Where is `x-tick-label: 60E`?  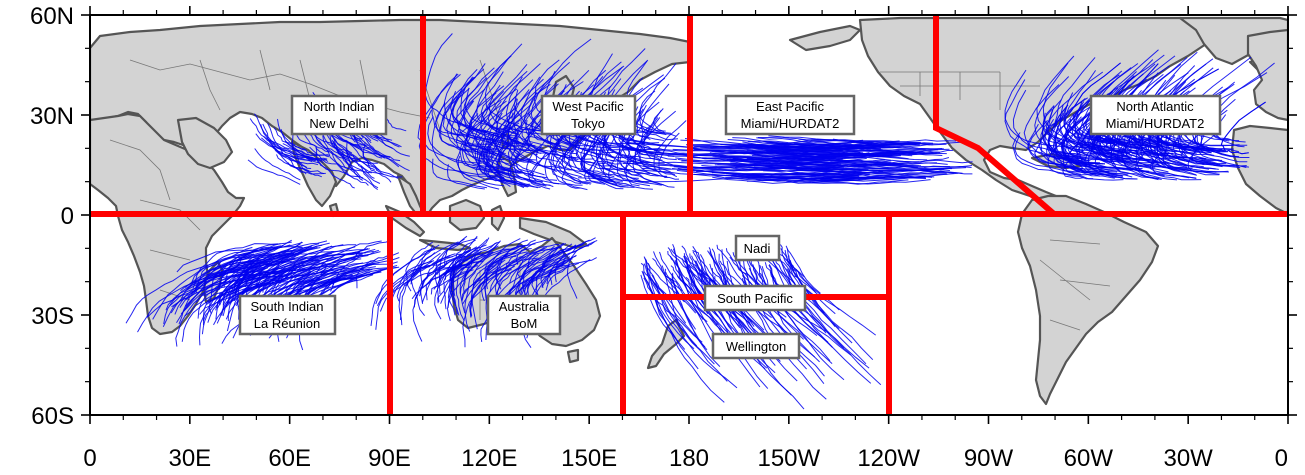 x-tick-label: 60E is located at coordinates (289, 458).